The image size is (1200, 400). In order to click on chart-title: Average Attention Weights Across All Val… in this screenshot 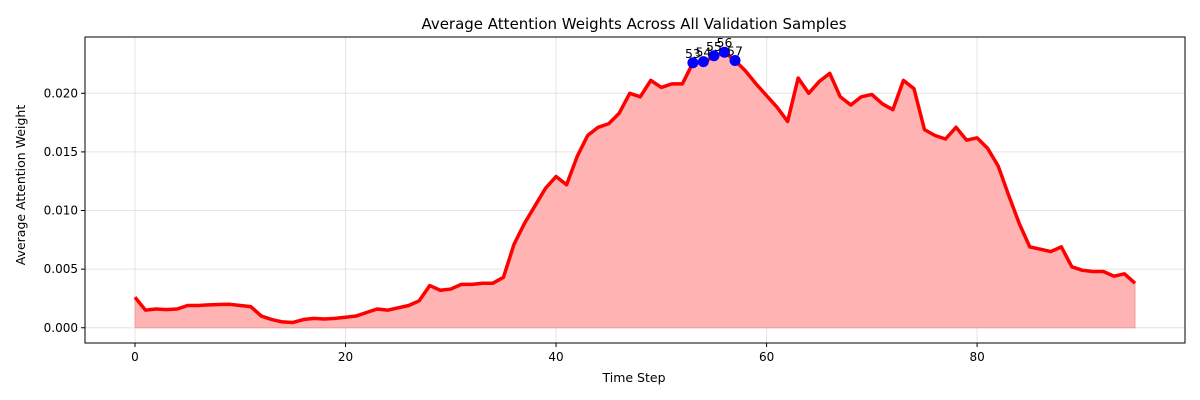, I will do `click(633, 24)`.